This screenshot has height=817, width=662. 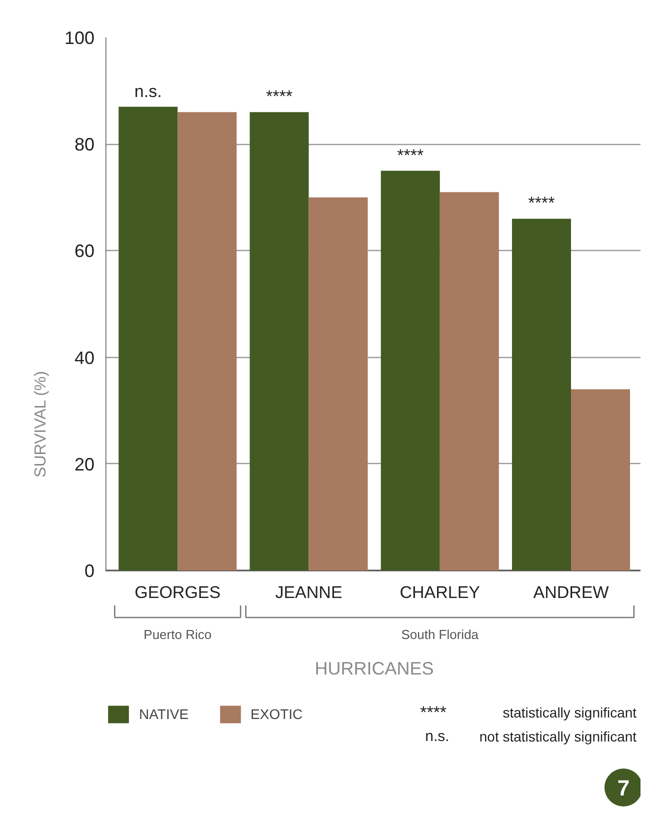 What do you see at coordinates (558, 736) in the screenshot?
I see `text: not statistically significant` at bounding box center [558, 736].